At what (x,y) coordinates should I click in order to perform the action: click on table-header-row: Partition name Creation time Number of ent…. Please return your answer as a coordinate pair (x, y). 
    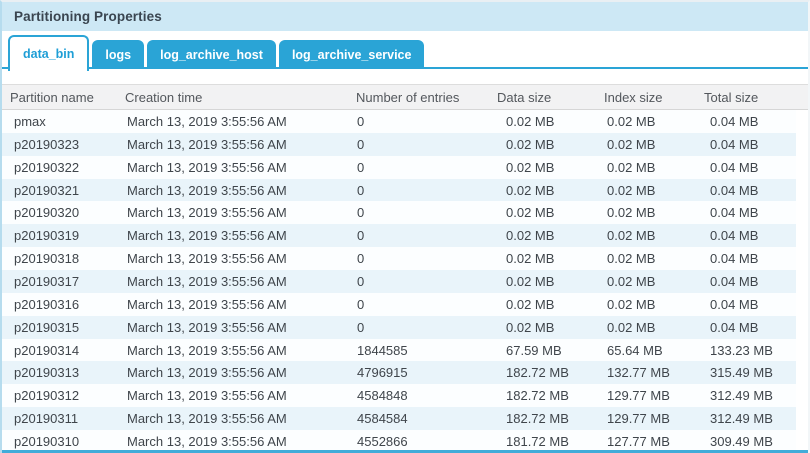
    Looking at the image, I should click on (405, 97).